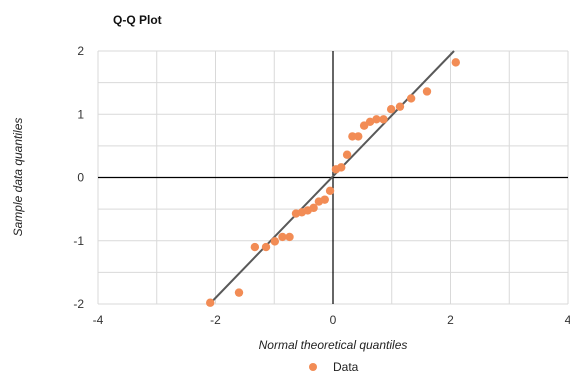 The height and width of the screenshot is (376, 570). I want to click on x-tick-label: 0, so click(333, 320).